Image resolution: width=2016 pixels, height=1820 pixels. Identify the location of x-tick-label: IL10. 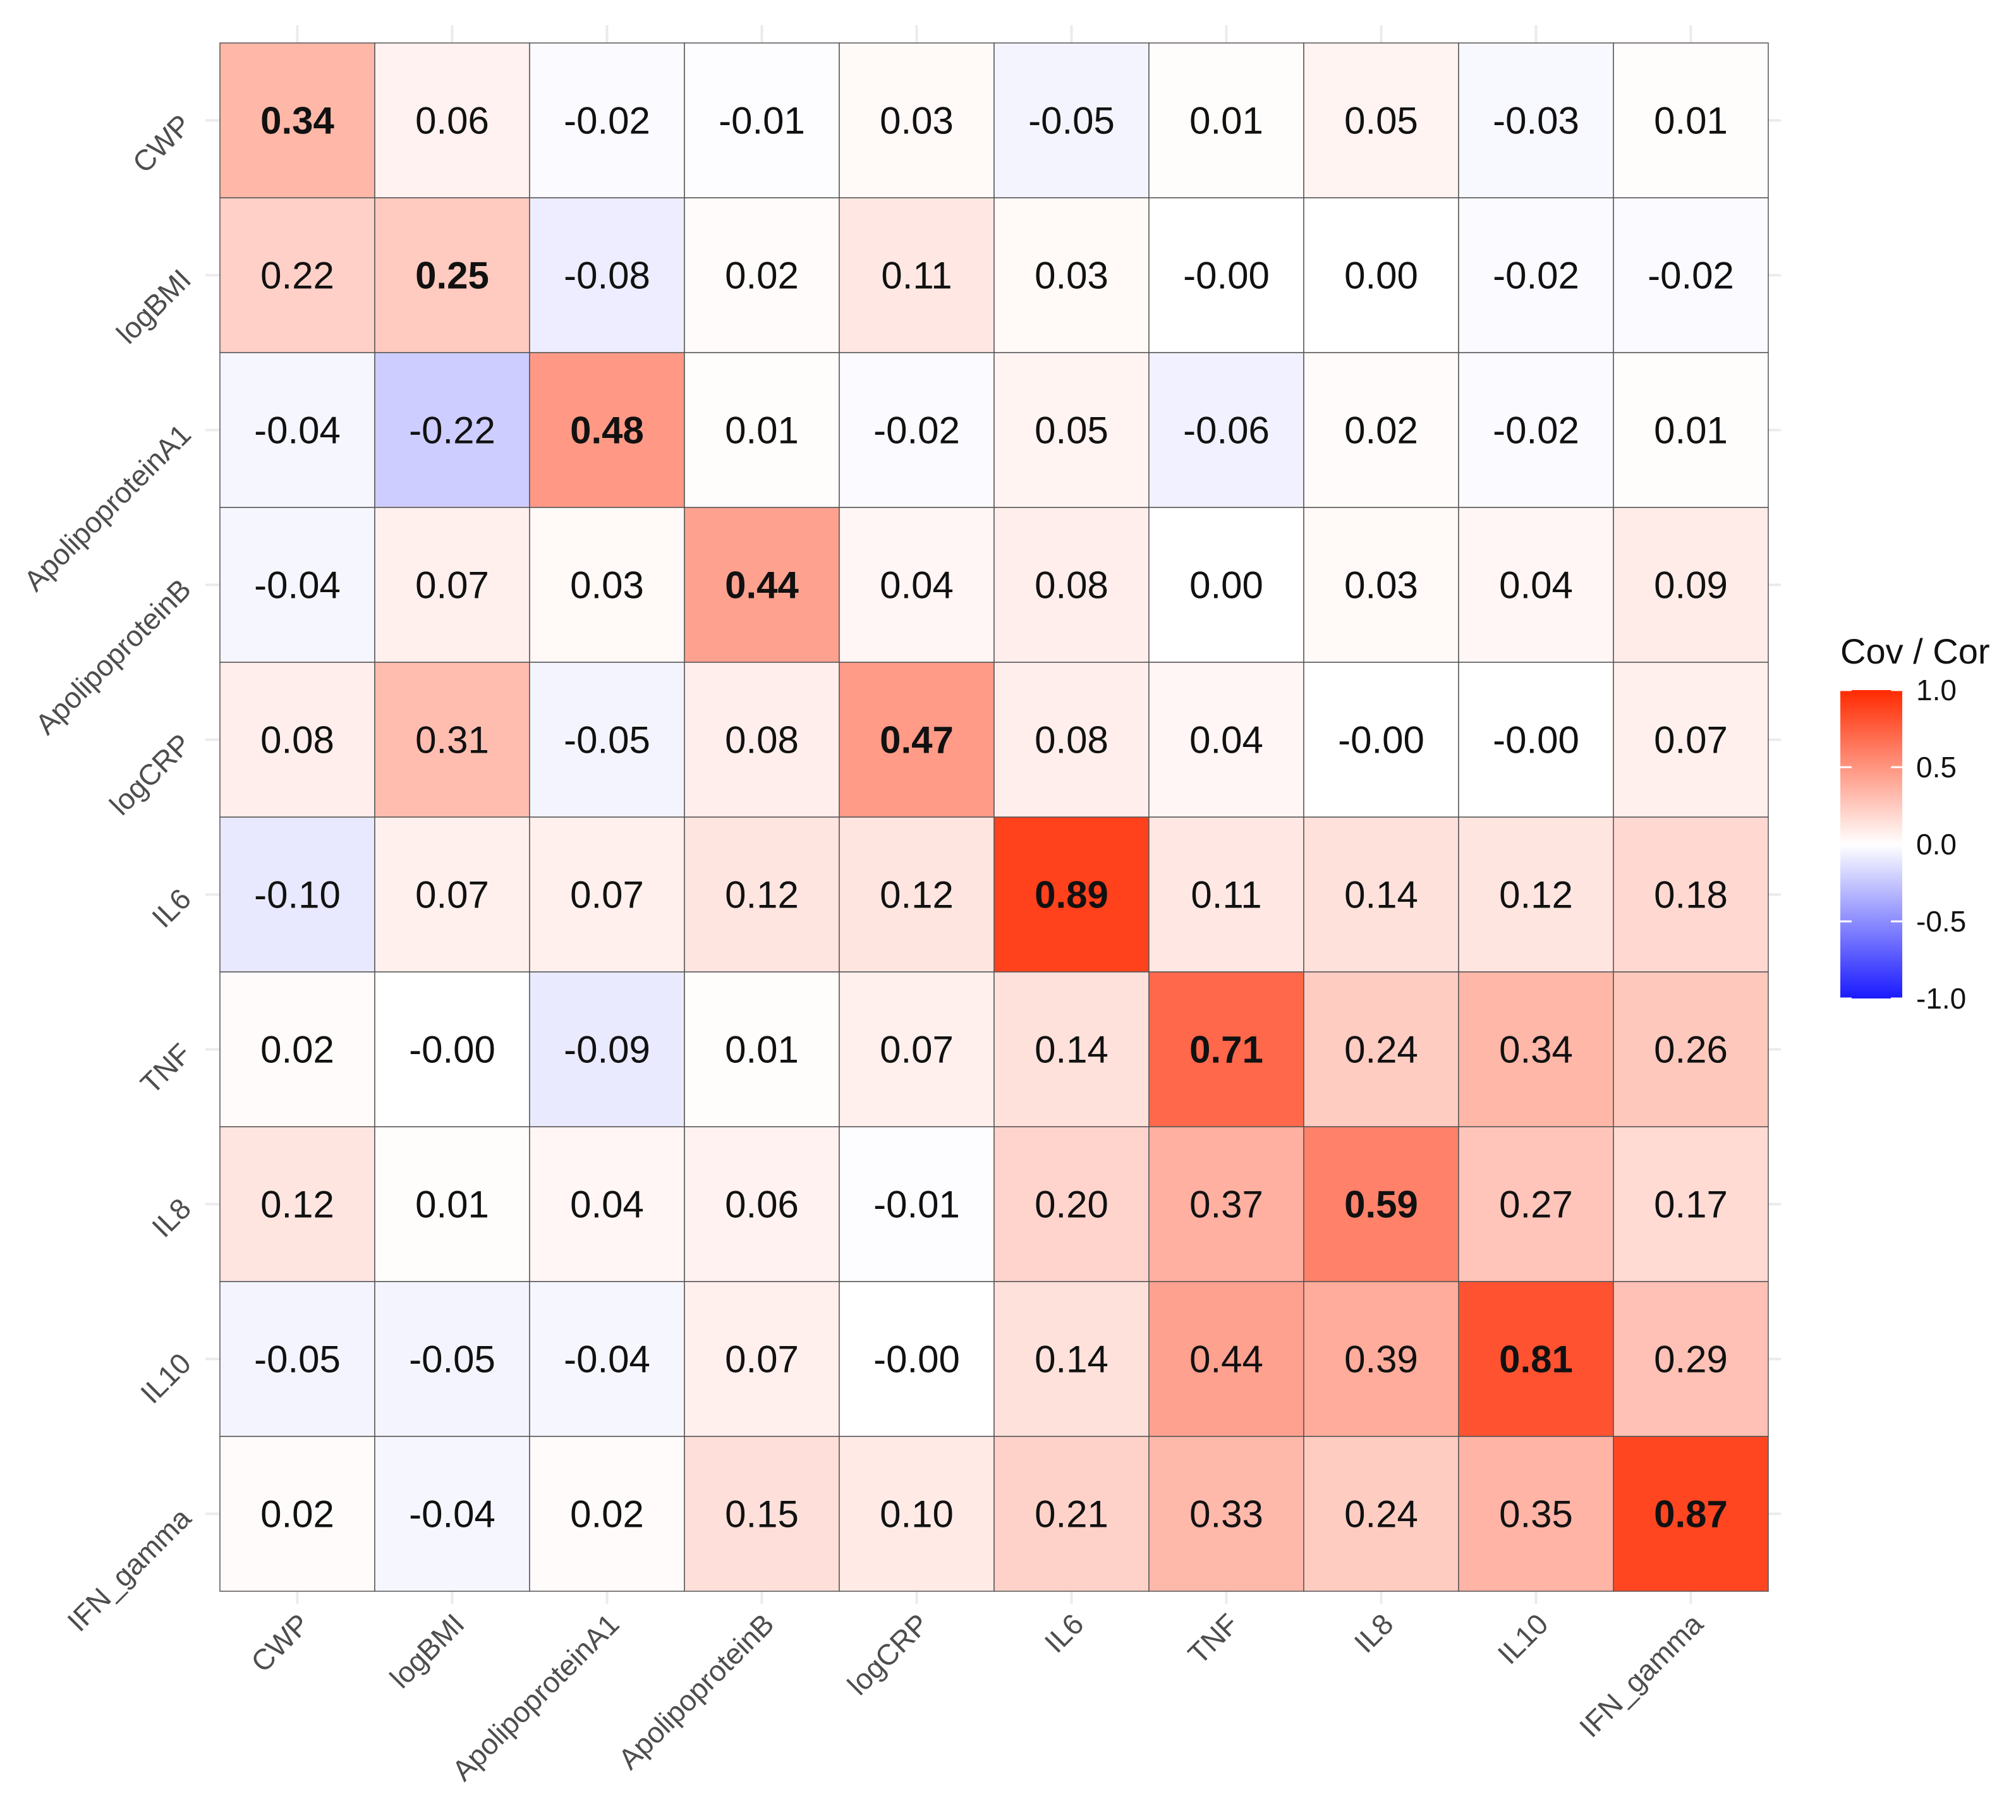
(1522, 1638).